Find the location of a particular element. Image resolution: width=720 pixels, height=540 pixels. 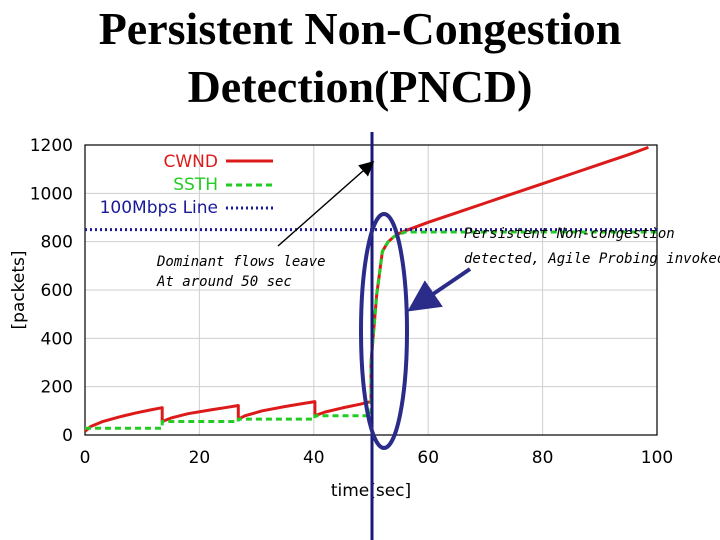

annotation-dominant-flows-line1: Dominant flows leave is located at coordinates (241, 262).